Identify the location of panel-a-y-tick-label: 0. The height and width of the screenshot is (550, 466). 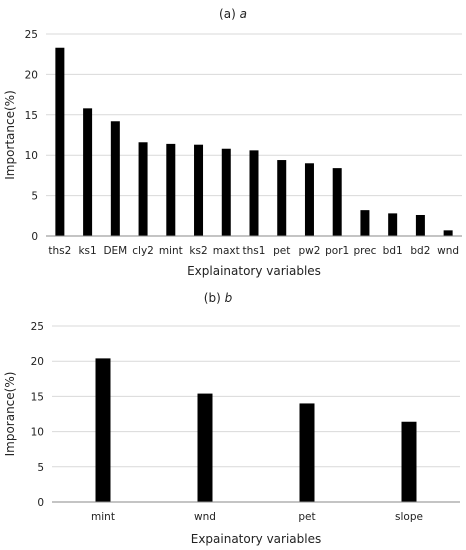
(34, 237).